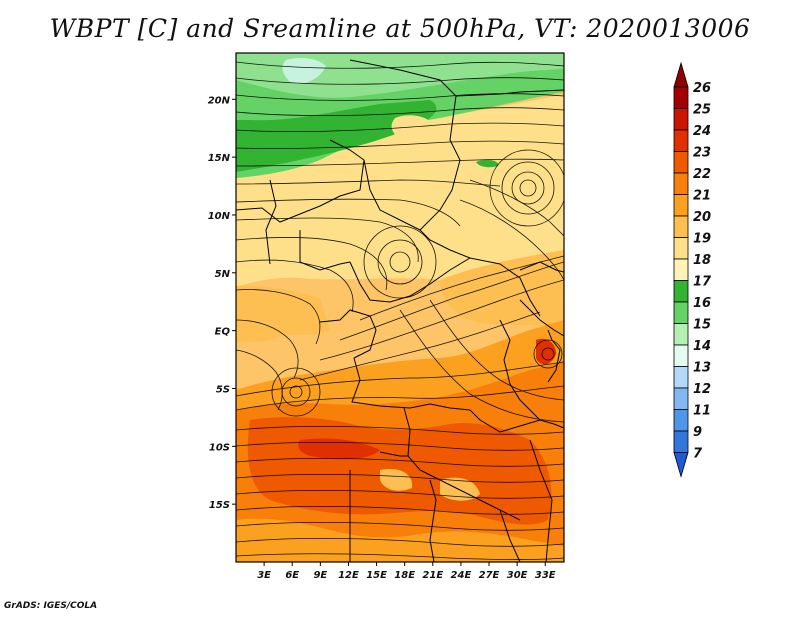  Describe the element at coordinates (702, 260) in the screenshot. I see `colorbar-label: 18` at that location.